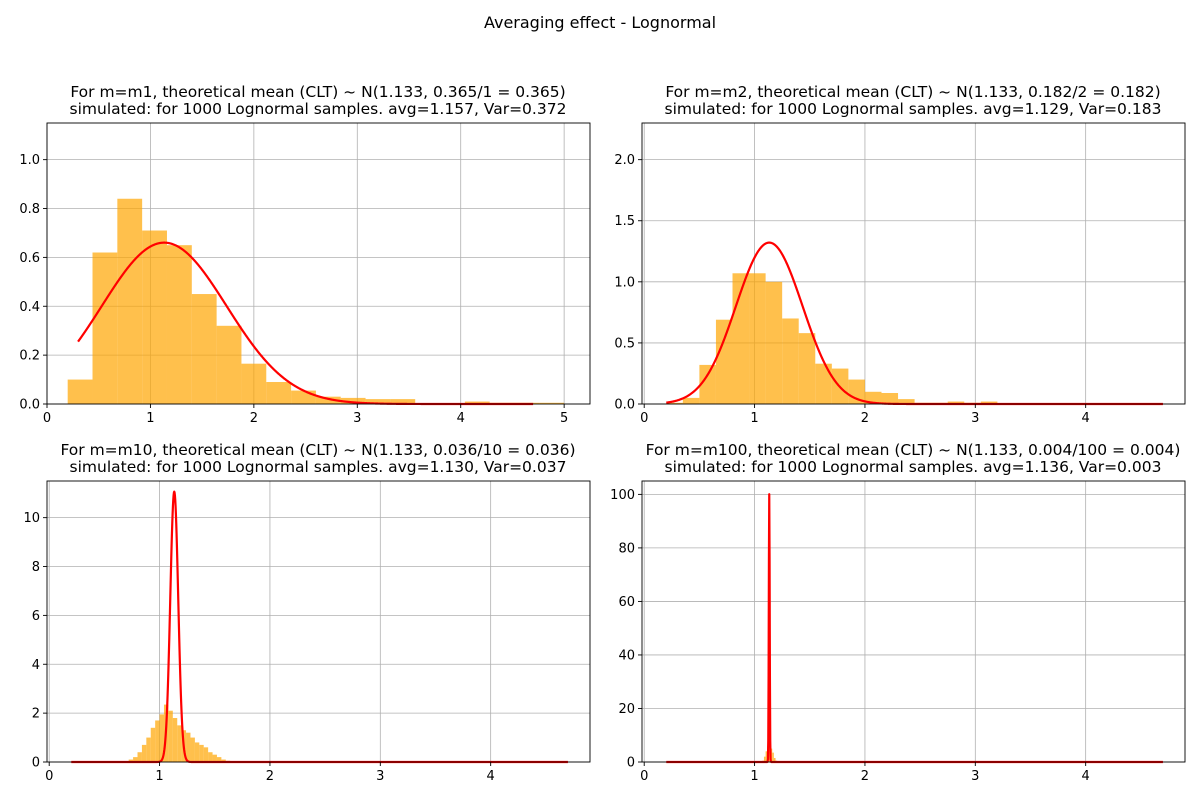 This screenshot has width=1200, height=800. What do you see at coordinates (624, 343) in the screenshot?
I see `subplot-2-ytick-label-1: 0.5` at bounding box center [624, 343].